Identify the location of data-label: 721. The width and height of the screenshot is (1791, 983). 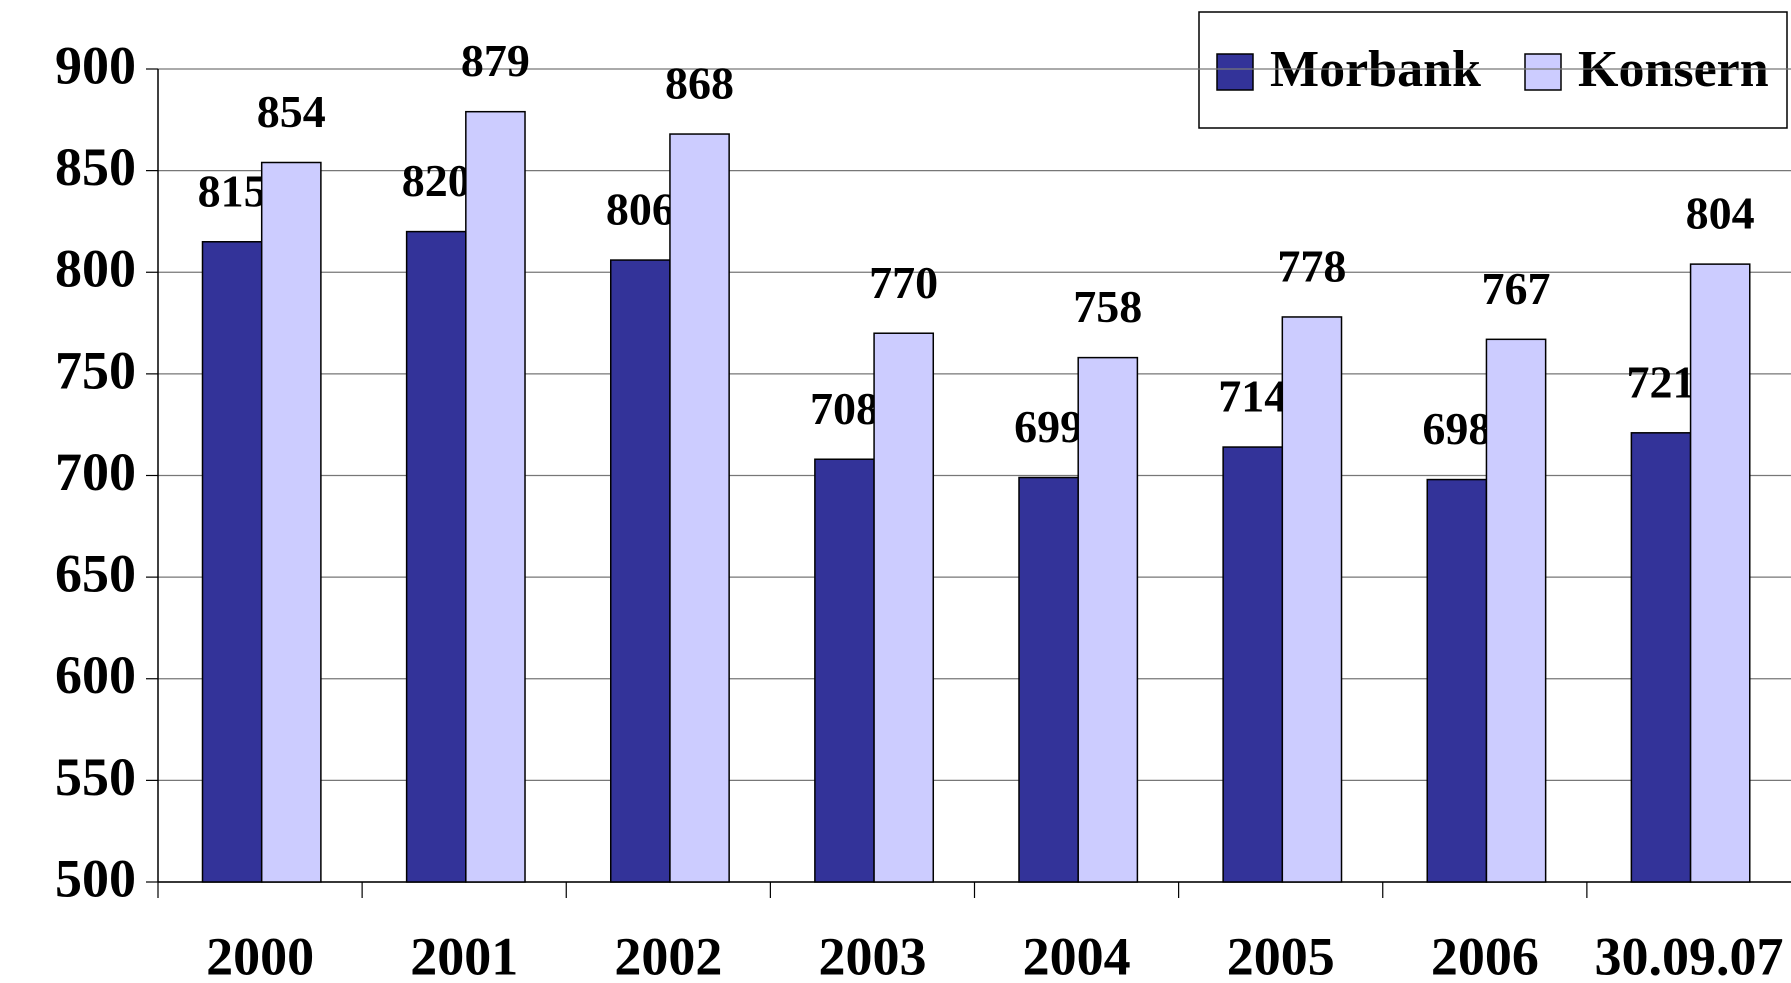
(1660, 381).